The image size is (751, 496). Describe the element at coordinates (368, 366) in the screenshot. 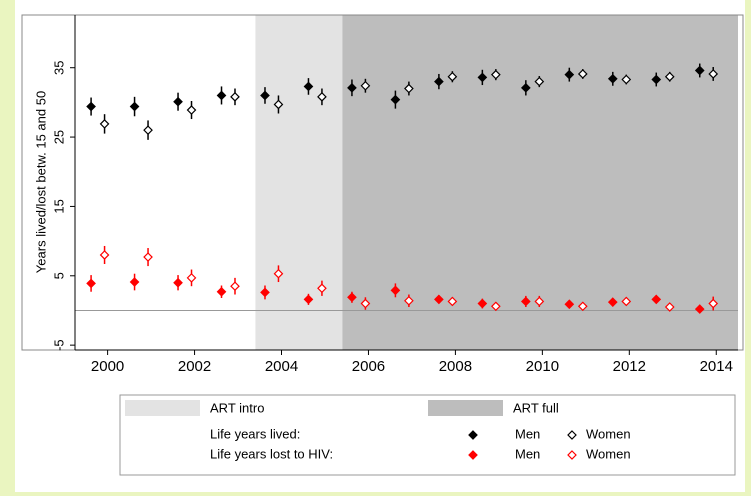

I see `x-tick-label: 2006` at that location.